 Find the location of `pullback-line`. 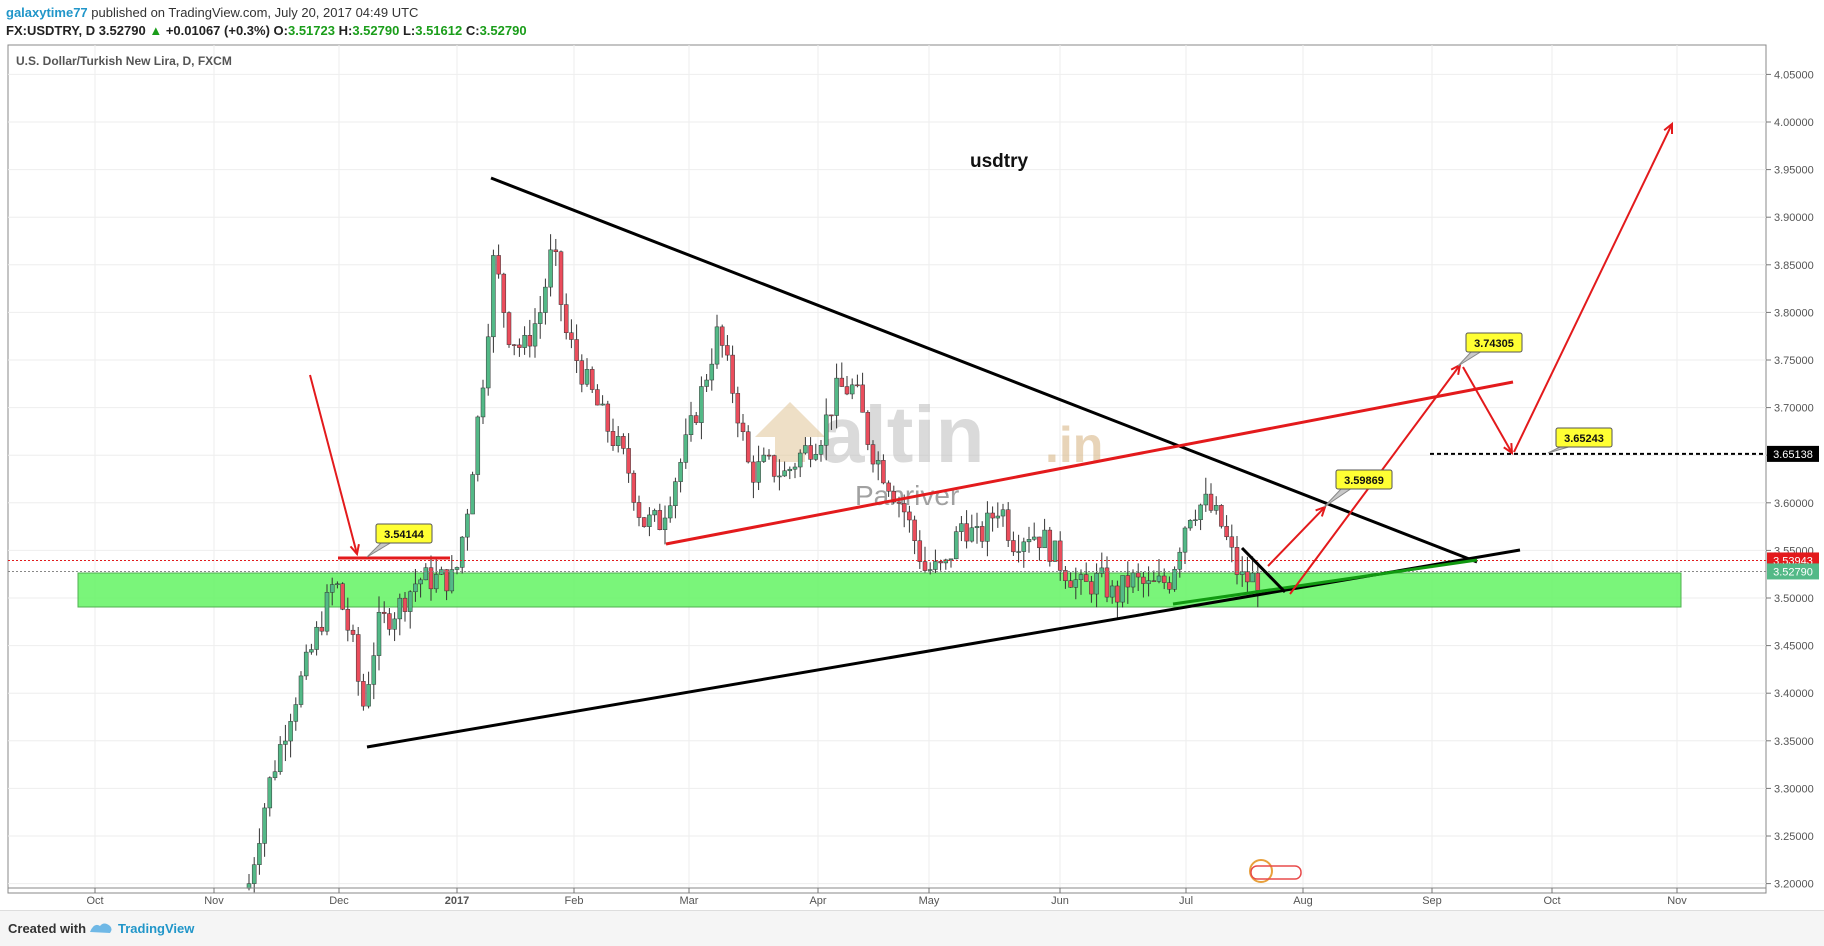

pullback-line is located at coordinates (1263, 570).